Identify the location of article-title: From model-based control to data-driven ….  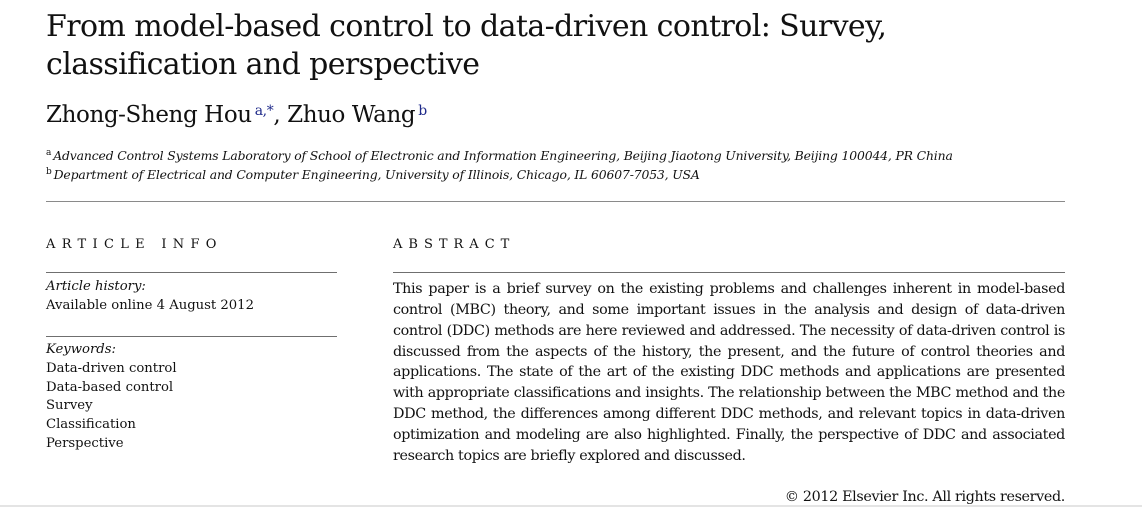
(466, 45).